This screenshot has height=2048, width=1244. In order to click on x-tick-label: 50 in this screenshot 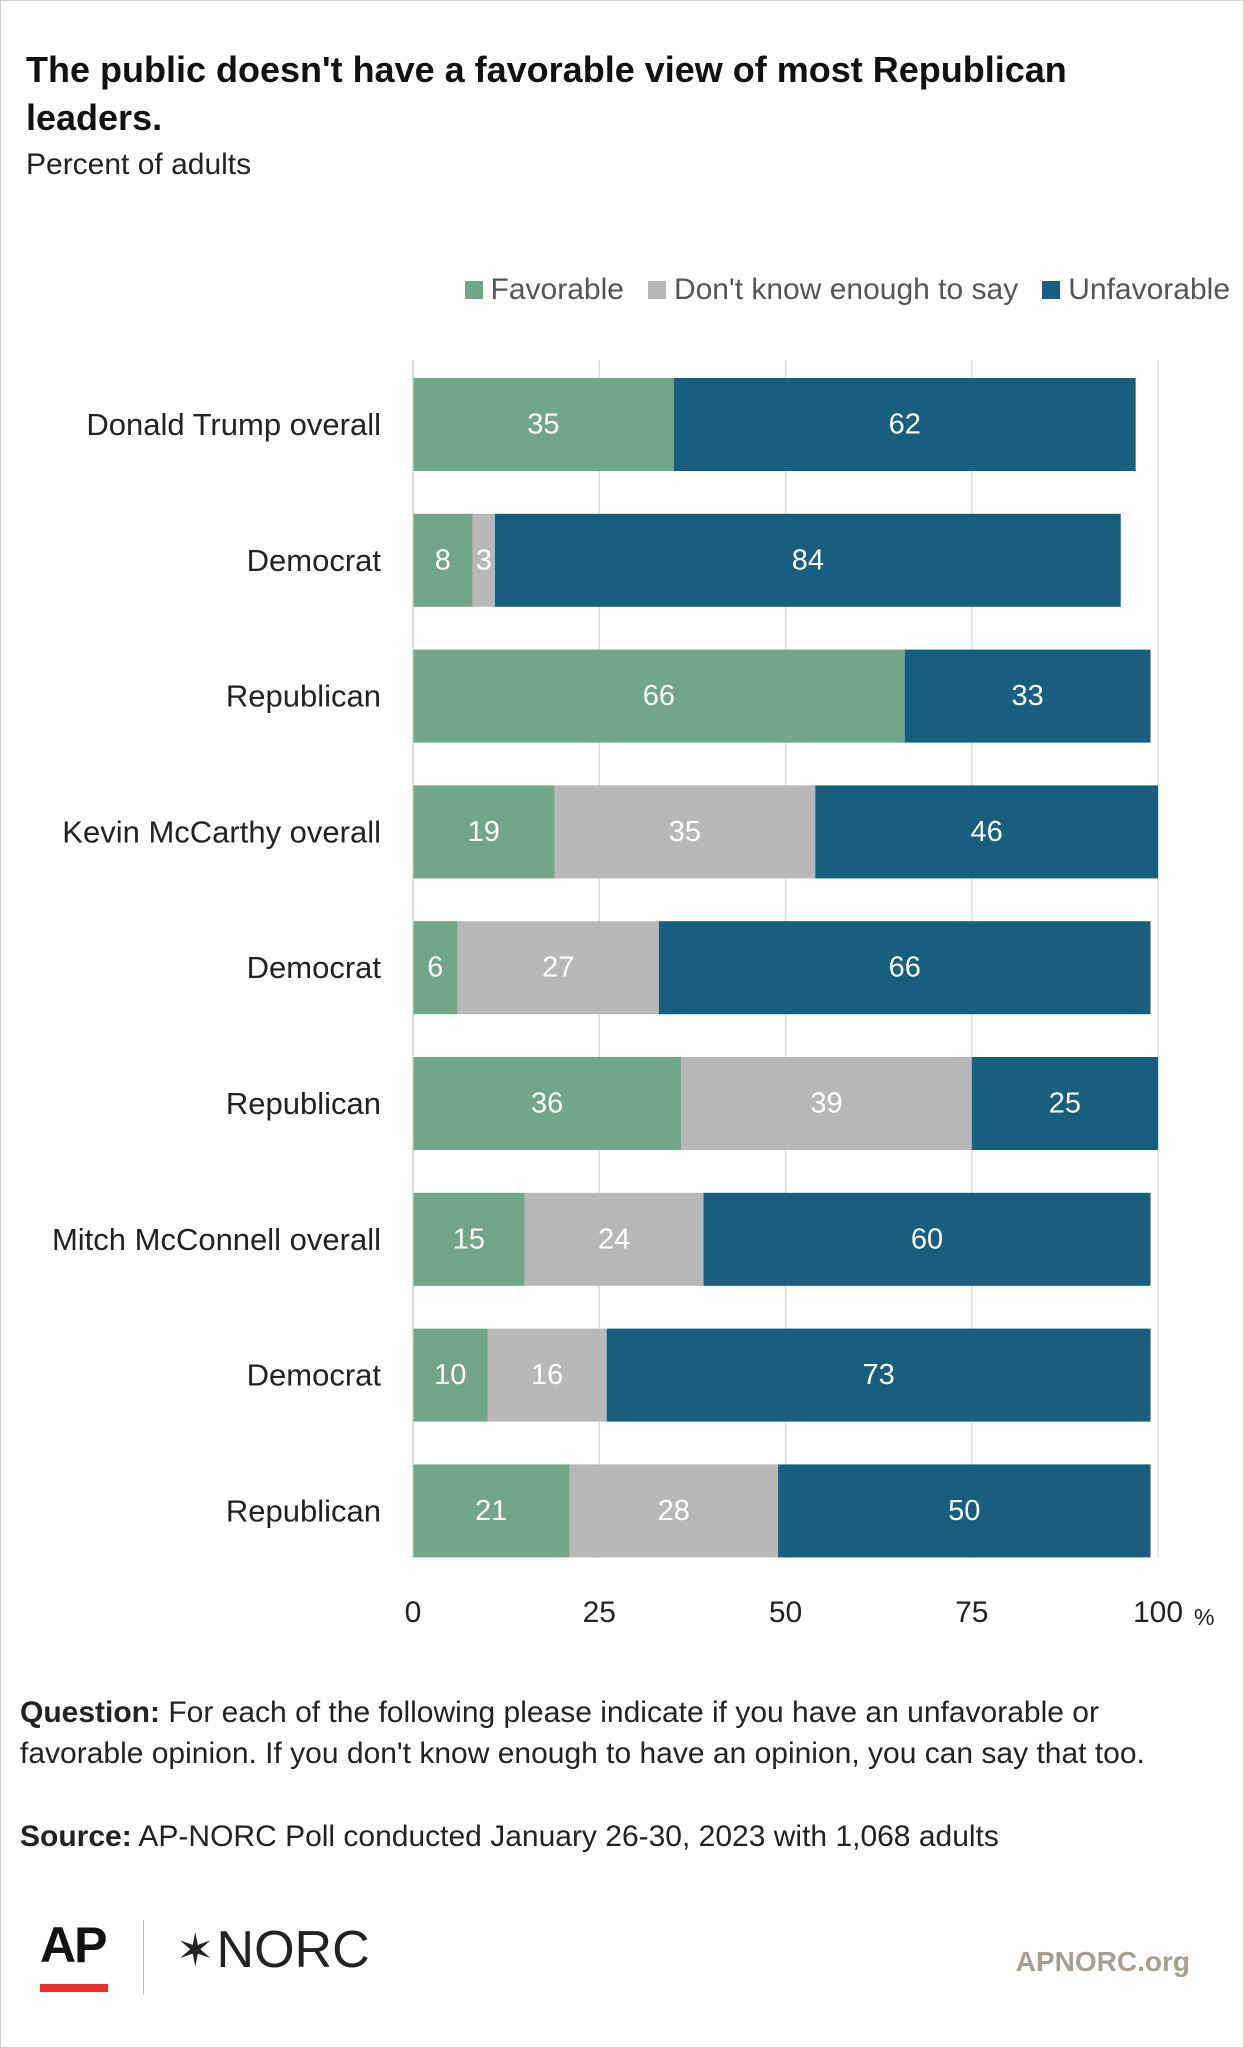, I will do `click(785, 1612)`.